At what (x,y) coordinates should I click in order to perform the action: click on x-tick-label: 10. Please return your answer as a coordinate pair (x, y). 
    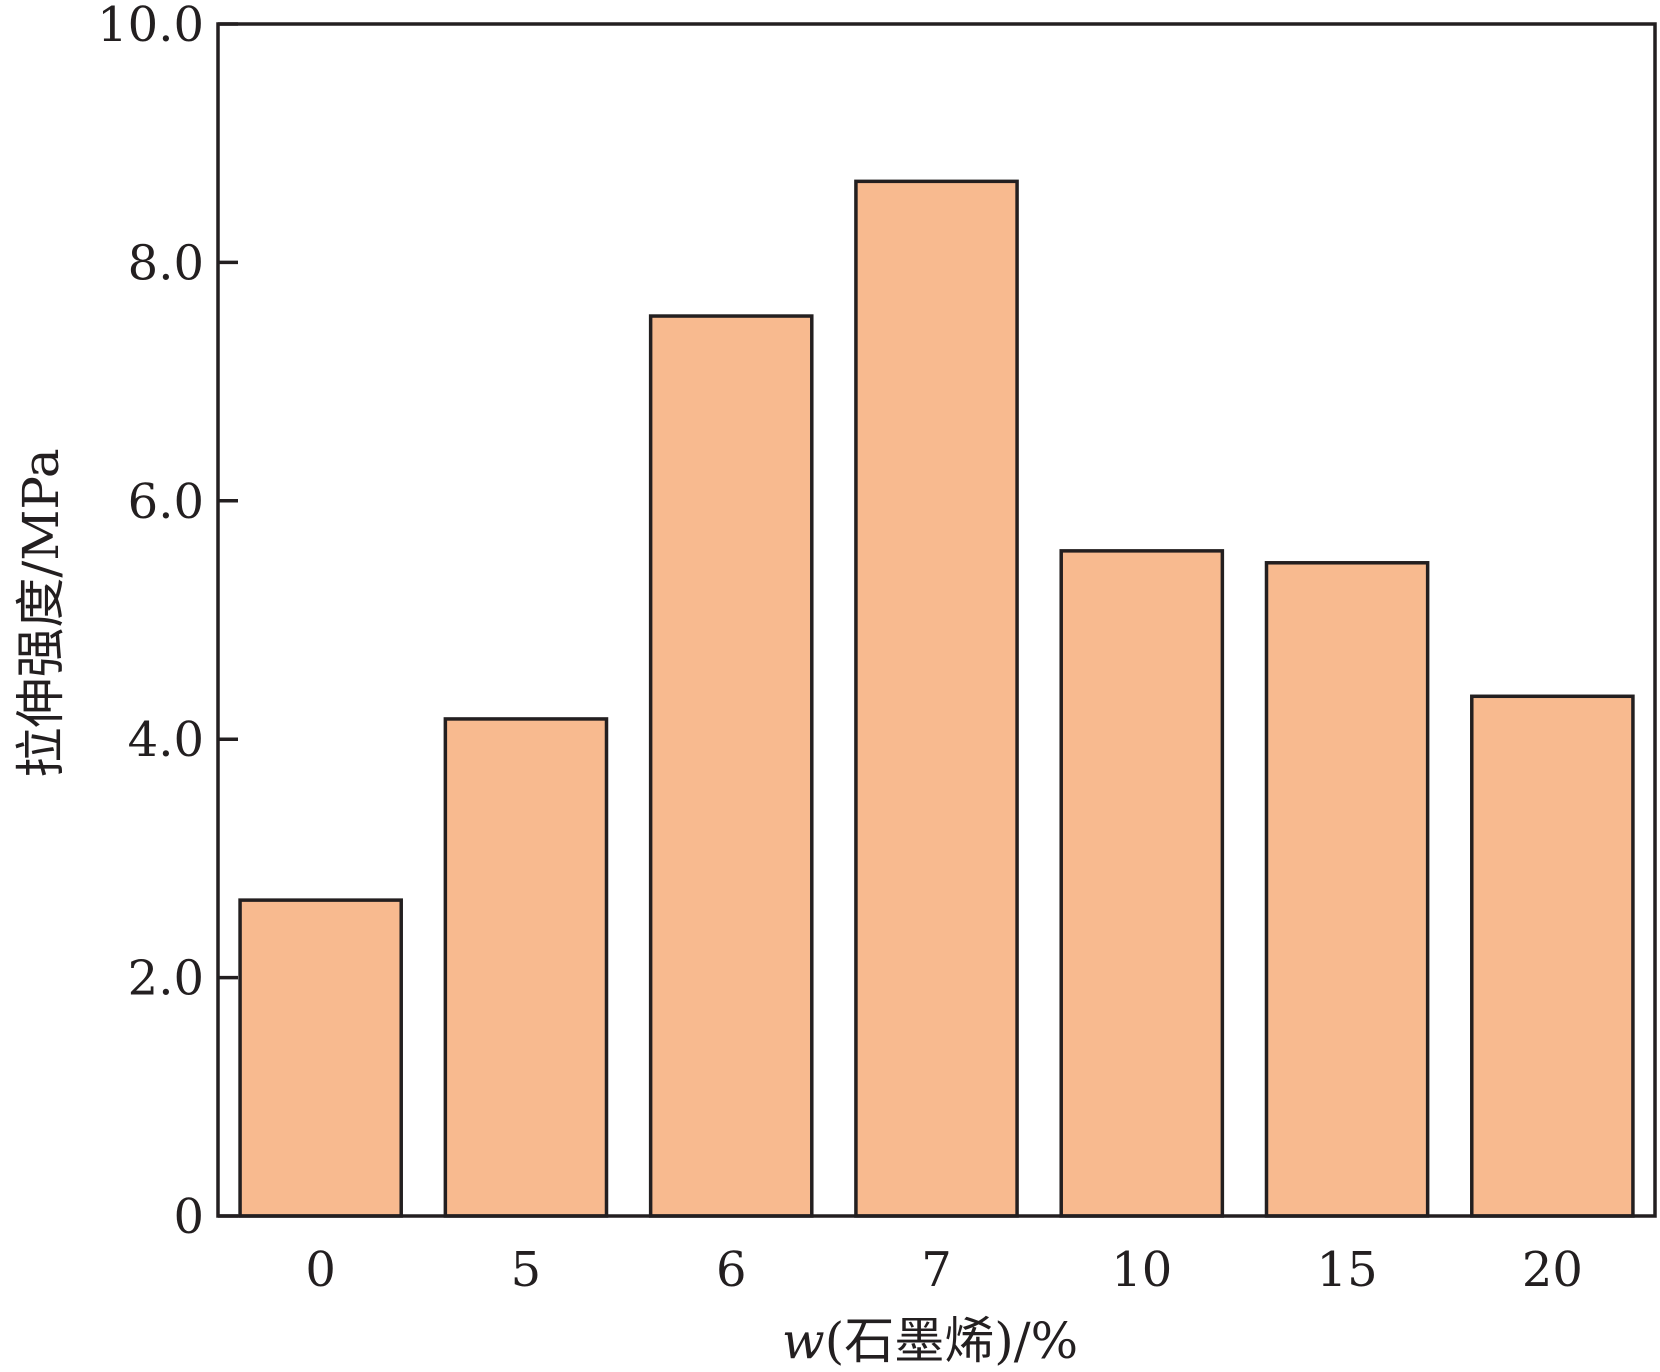
    Looking at the image, I should click on (1141, 1270).